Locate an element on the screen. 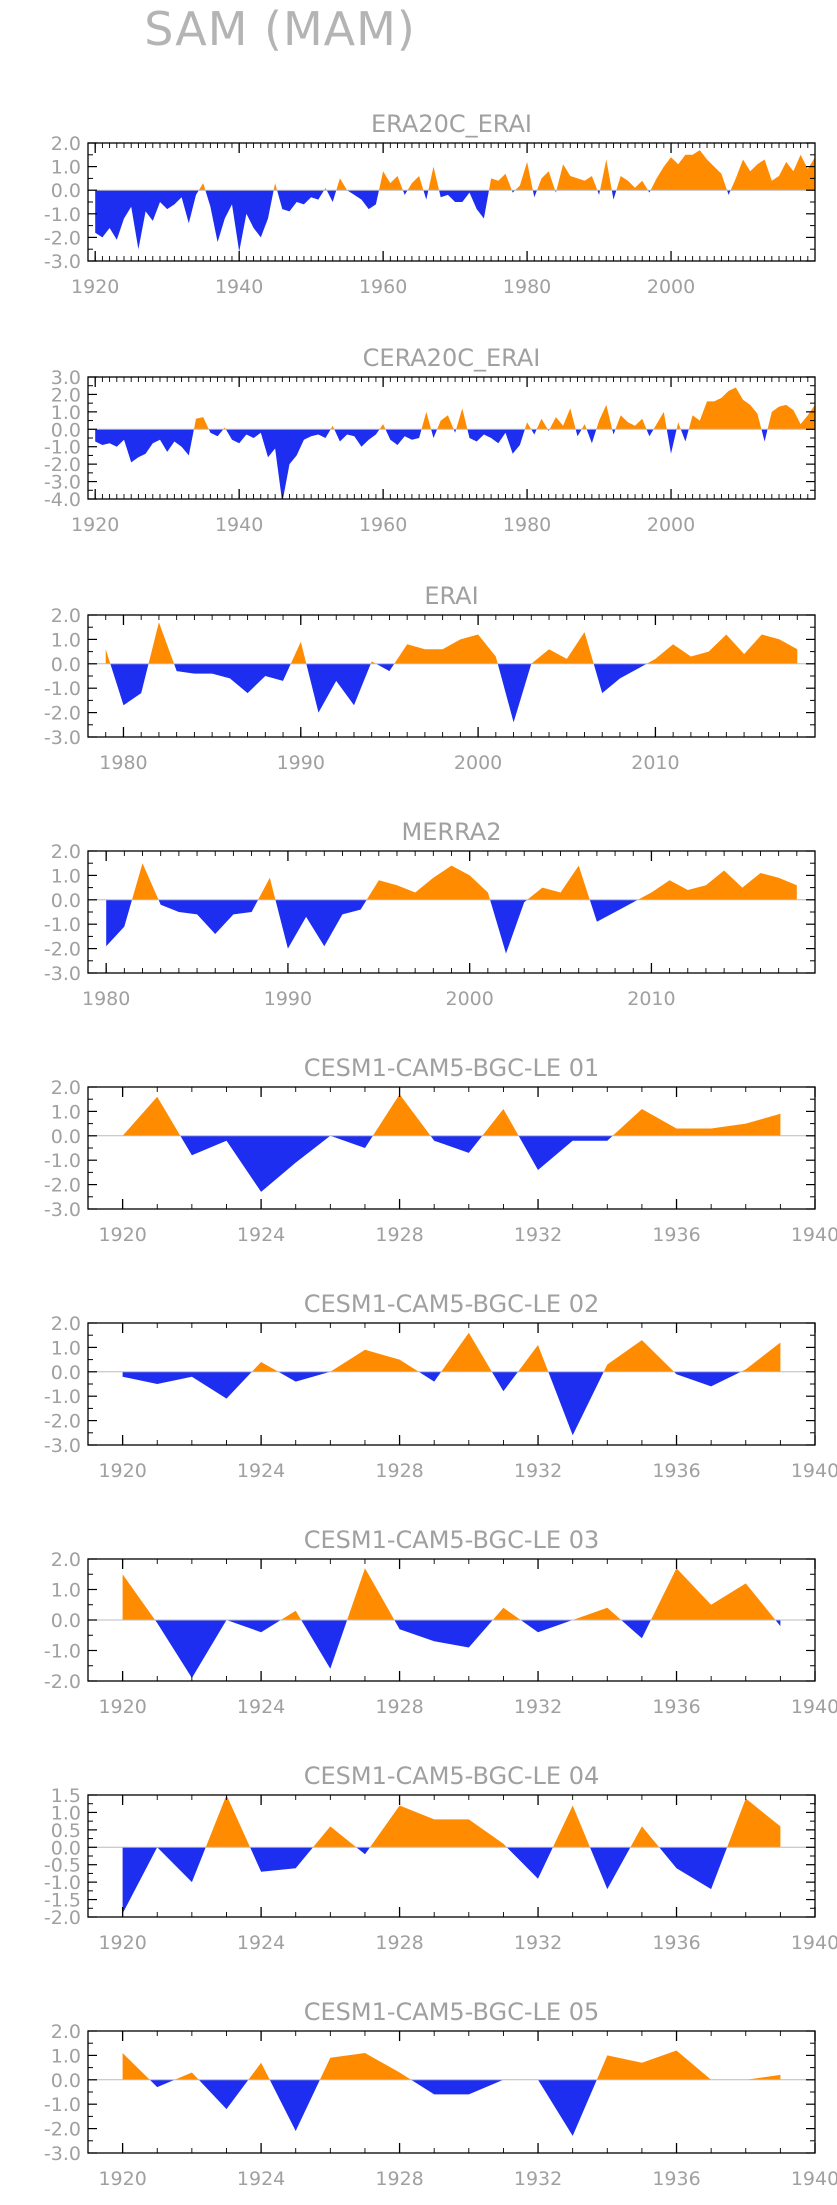  x-tick-label: 2010 is located at coordinates (655, 763).